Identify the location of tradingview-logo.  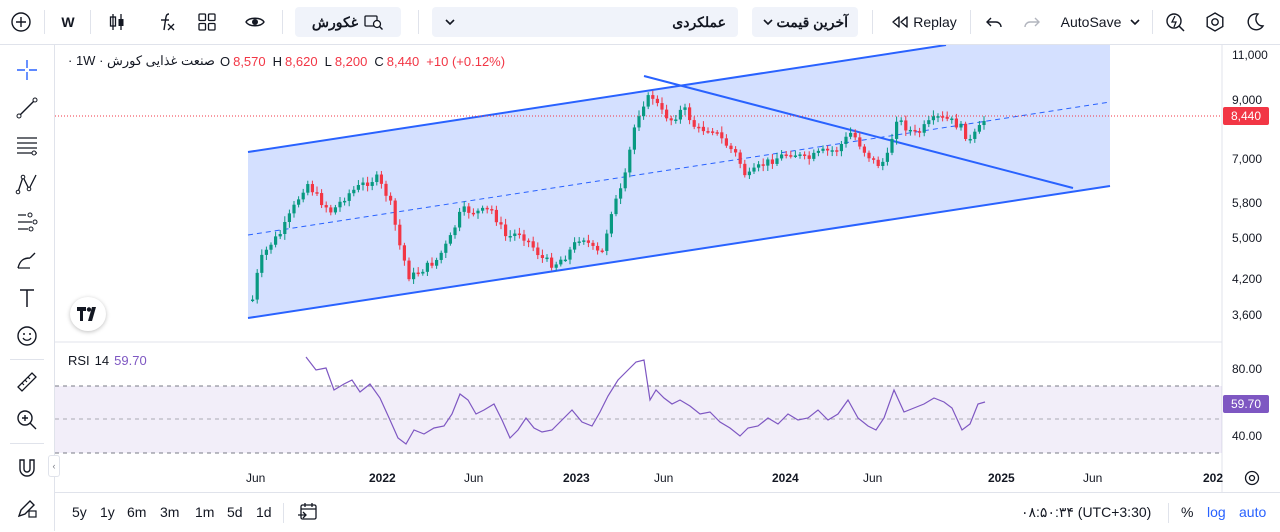
(88, 314).